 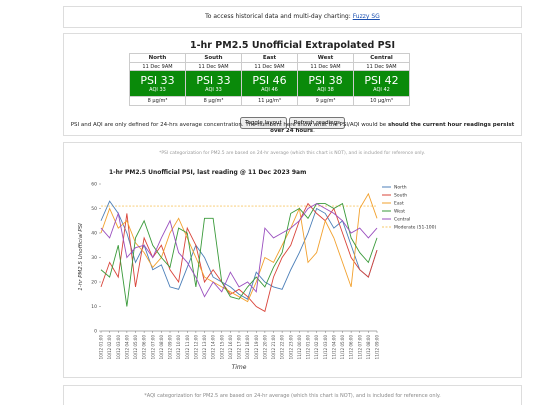 What do you see at coordinates (94, 234) in the screenshot?
I see `y-tick-label: 40` at bounding box center [94, 234].